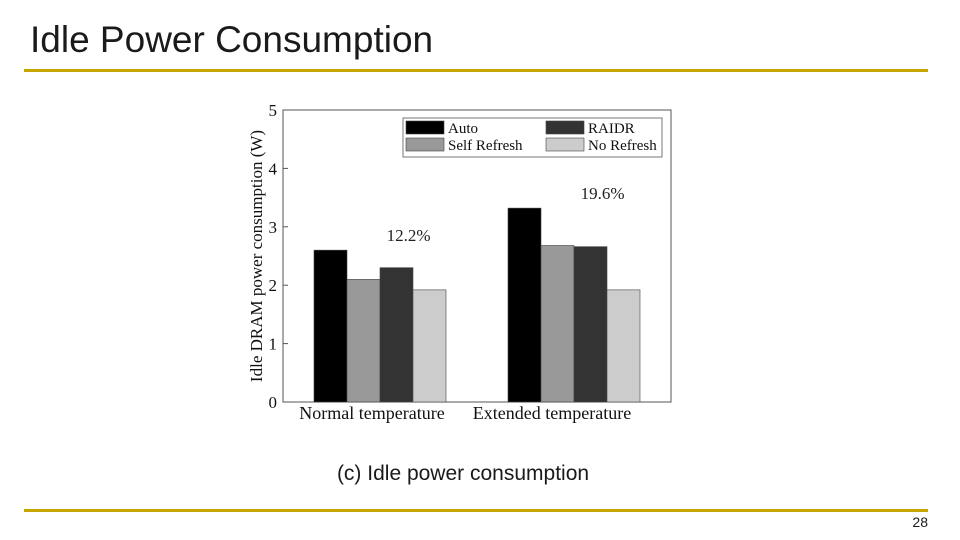 Image resolution: width=960 pixels, height=540 pixels. I want to click on annotation-19-6: 19.6%, so click(603, 193).